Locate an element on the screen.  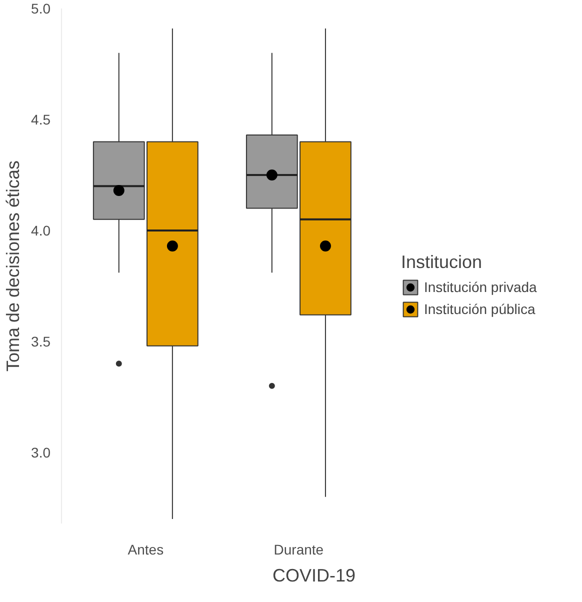
y-tick-label: 4.5 is located at coordinates (41, 119).